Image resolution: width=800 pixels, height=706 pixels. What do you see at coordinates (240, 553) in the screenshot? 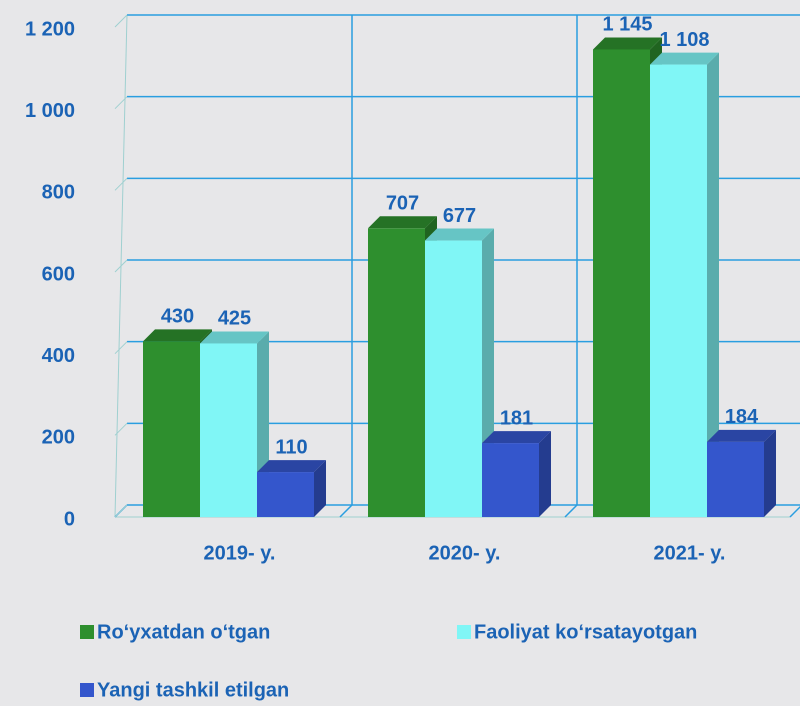
I see `x-tick-label: 2019- y.` at bounding box center [240, 553].